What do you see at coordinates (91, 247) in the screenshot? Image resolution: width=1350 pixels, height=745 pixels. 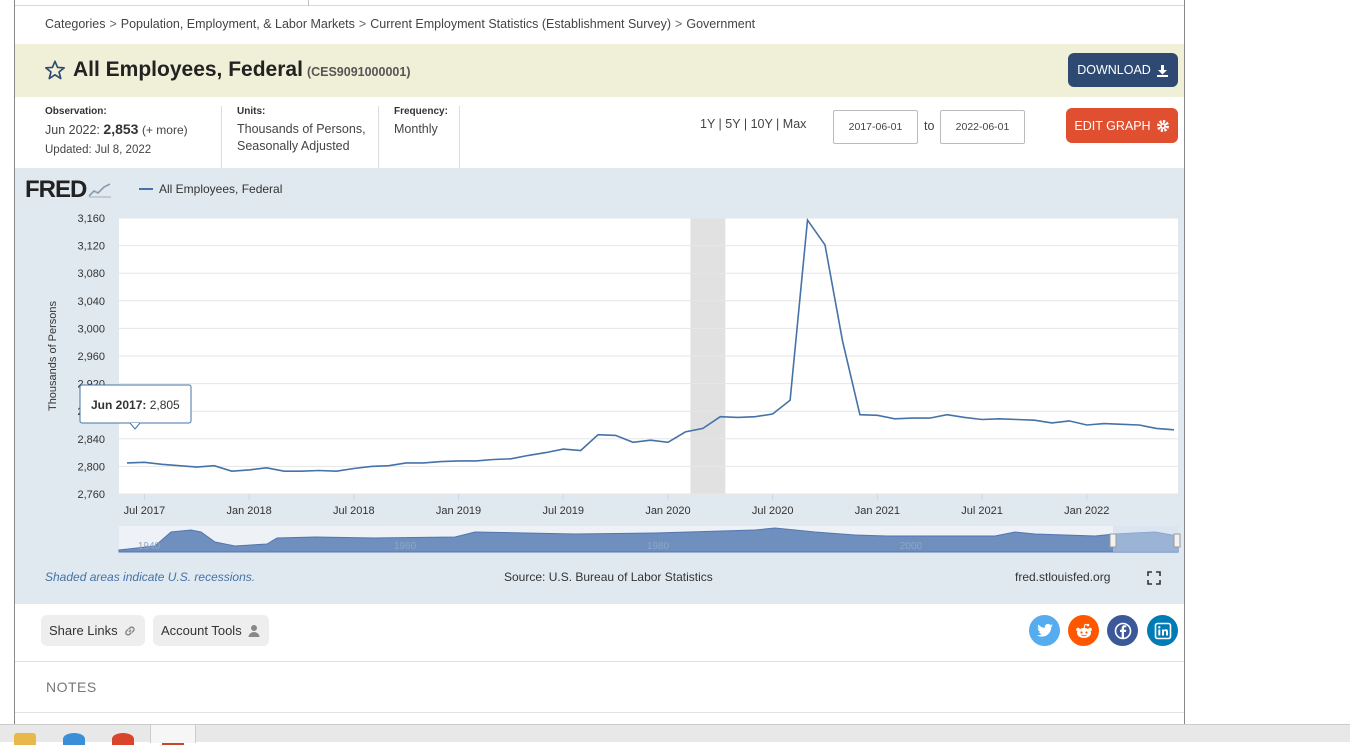 I see `y-tick-label: 3,120` at bounding box center [91, 247].